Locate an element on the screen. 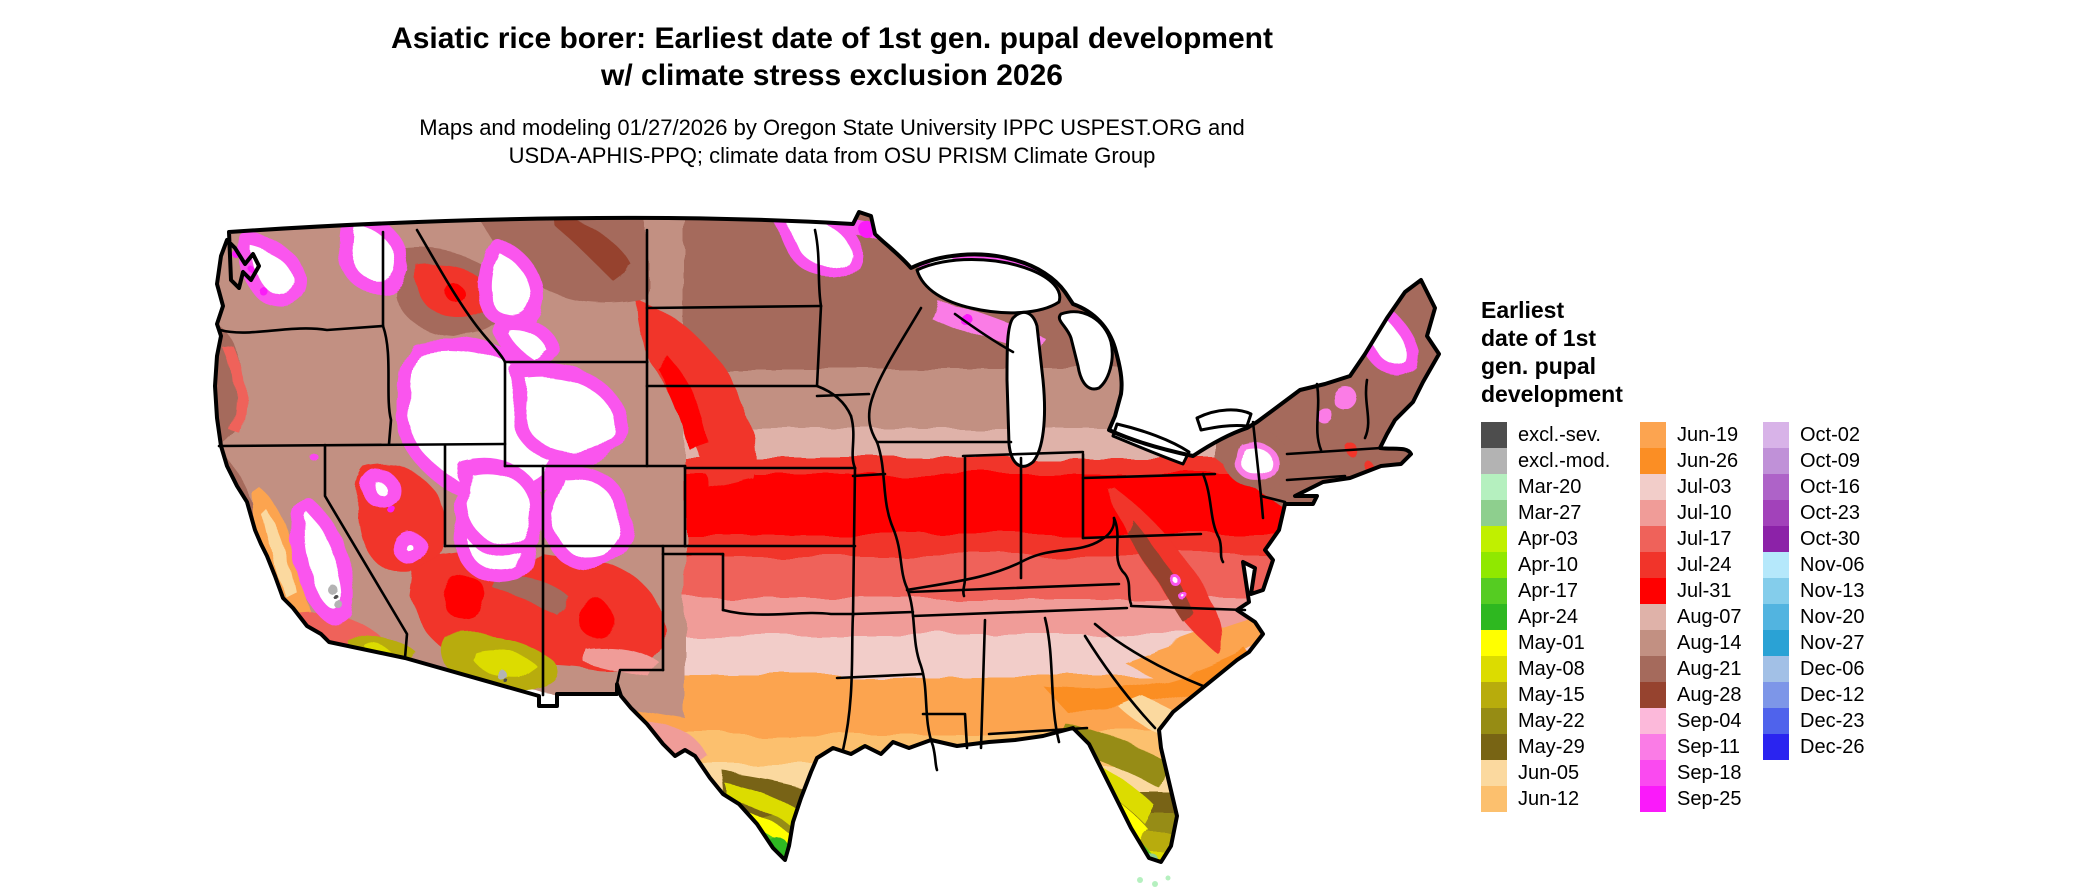  legend-label: Jun-19 is located at coordinates (1708, 434).